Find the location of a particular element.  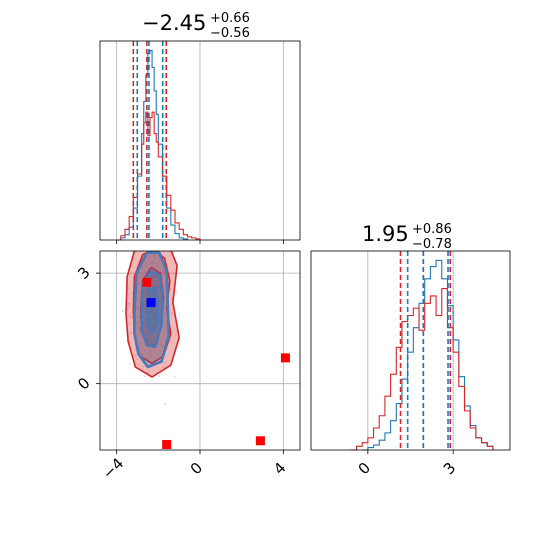

param1-title: −2.45 +0.66 −0.56 is located at coordinates (196, 26).